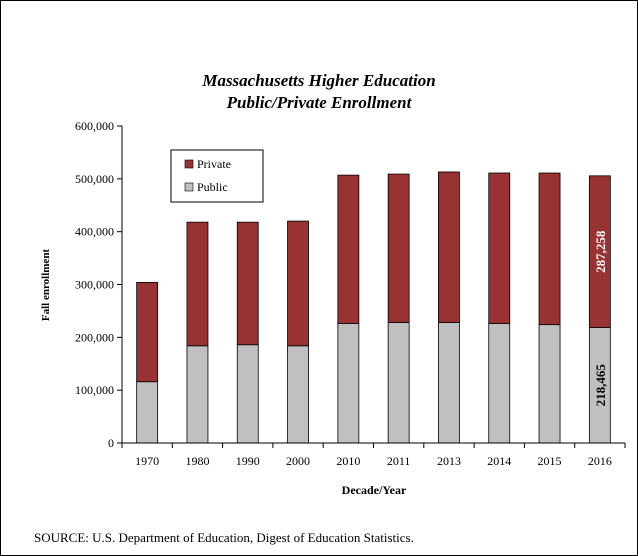 The width and height of the screenshot is (638, 556). Describe the element at coordinates (94, 337) in the screenshot. I see `y-tick-label: 200,000` at that location.